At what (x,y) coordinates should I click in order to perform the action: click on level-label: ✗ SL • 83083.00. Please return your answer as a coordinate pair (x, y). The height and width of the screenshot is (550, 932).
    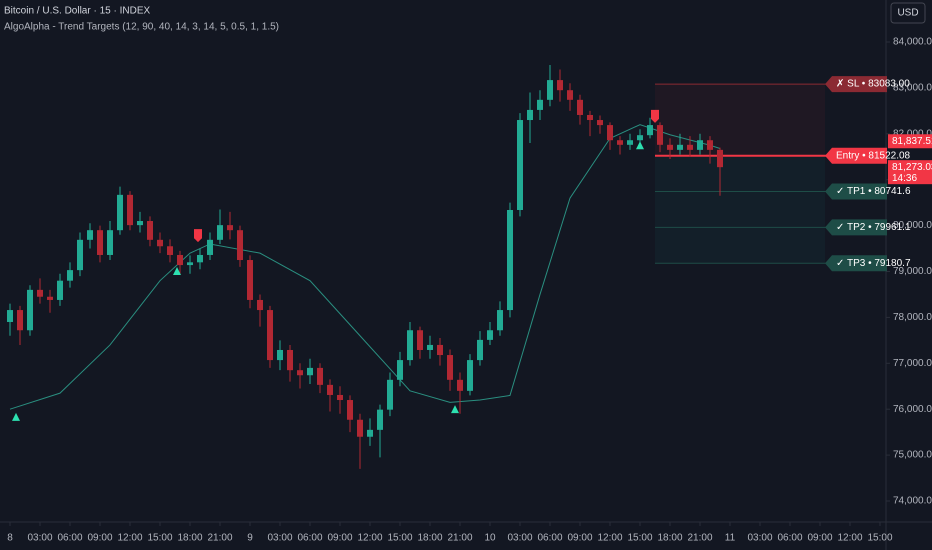
    Looking at the image, I should click on (873, 84).